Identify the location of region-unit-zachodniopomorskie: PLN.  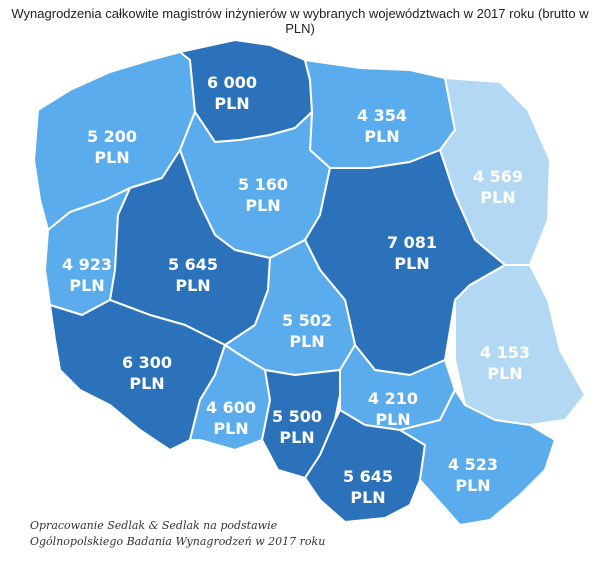
(111, 157).